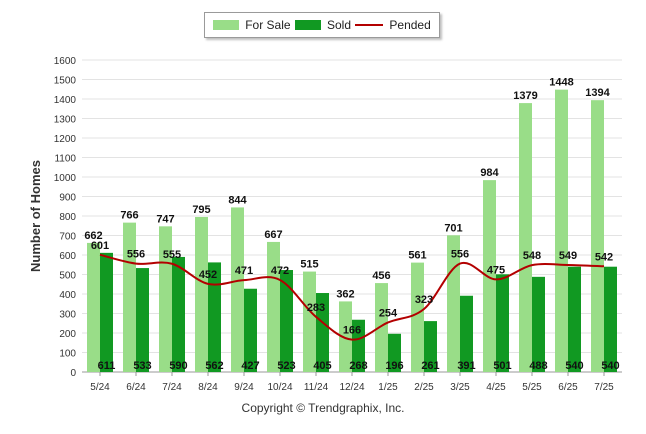 This screenshot has height=434, width=646. I want to click on legend-label-pended: Pended, so click(410, 25).